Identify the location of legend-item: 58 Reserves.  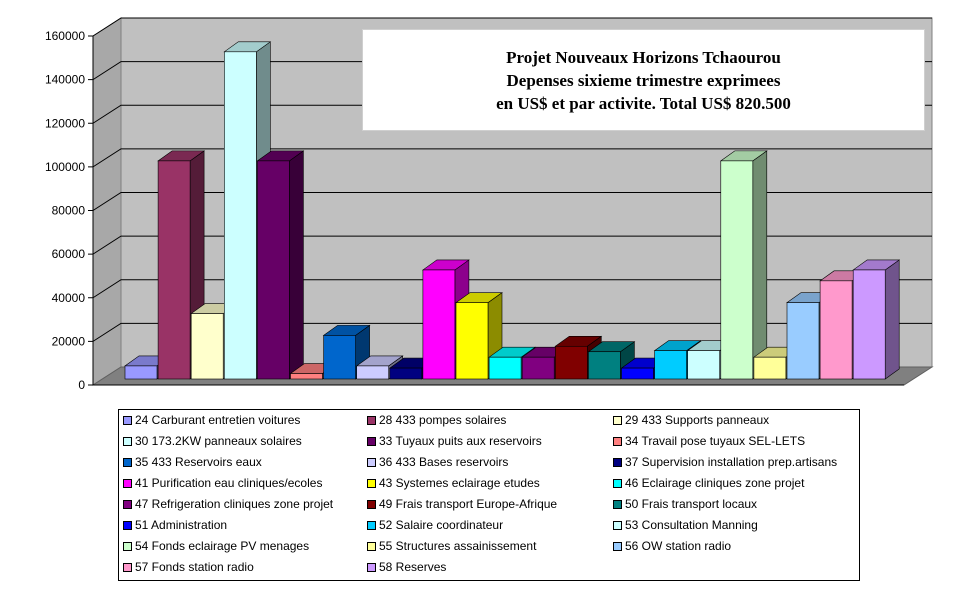
(406, 567).